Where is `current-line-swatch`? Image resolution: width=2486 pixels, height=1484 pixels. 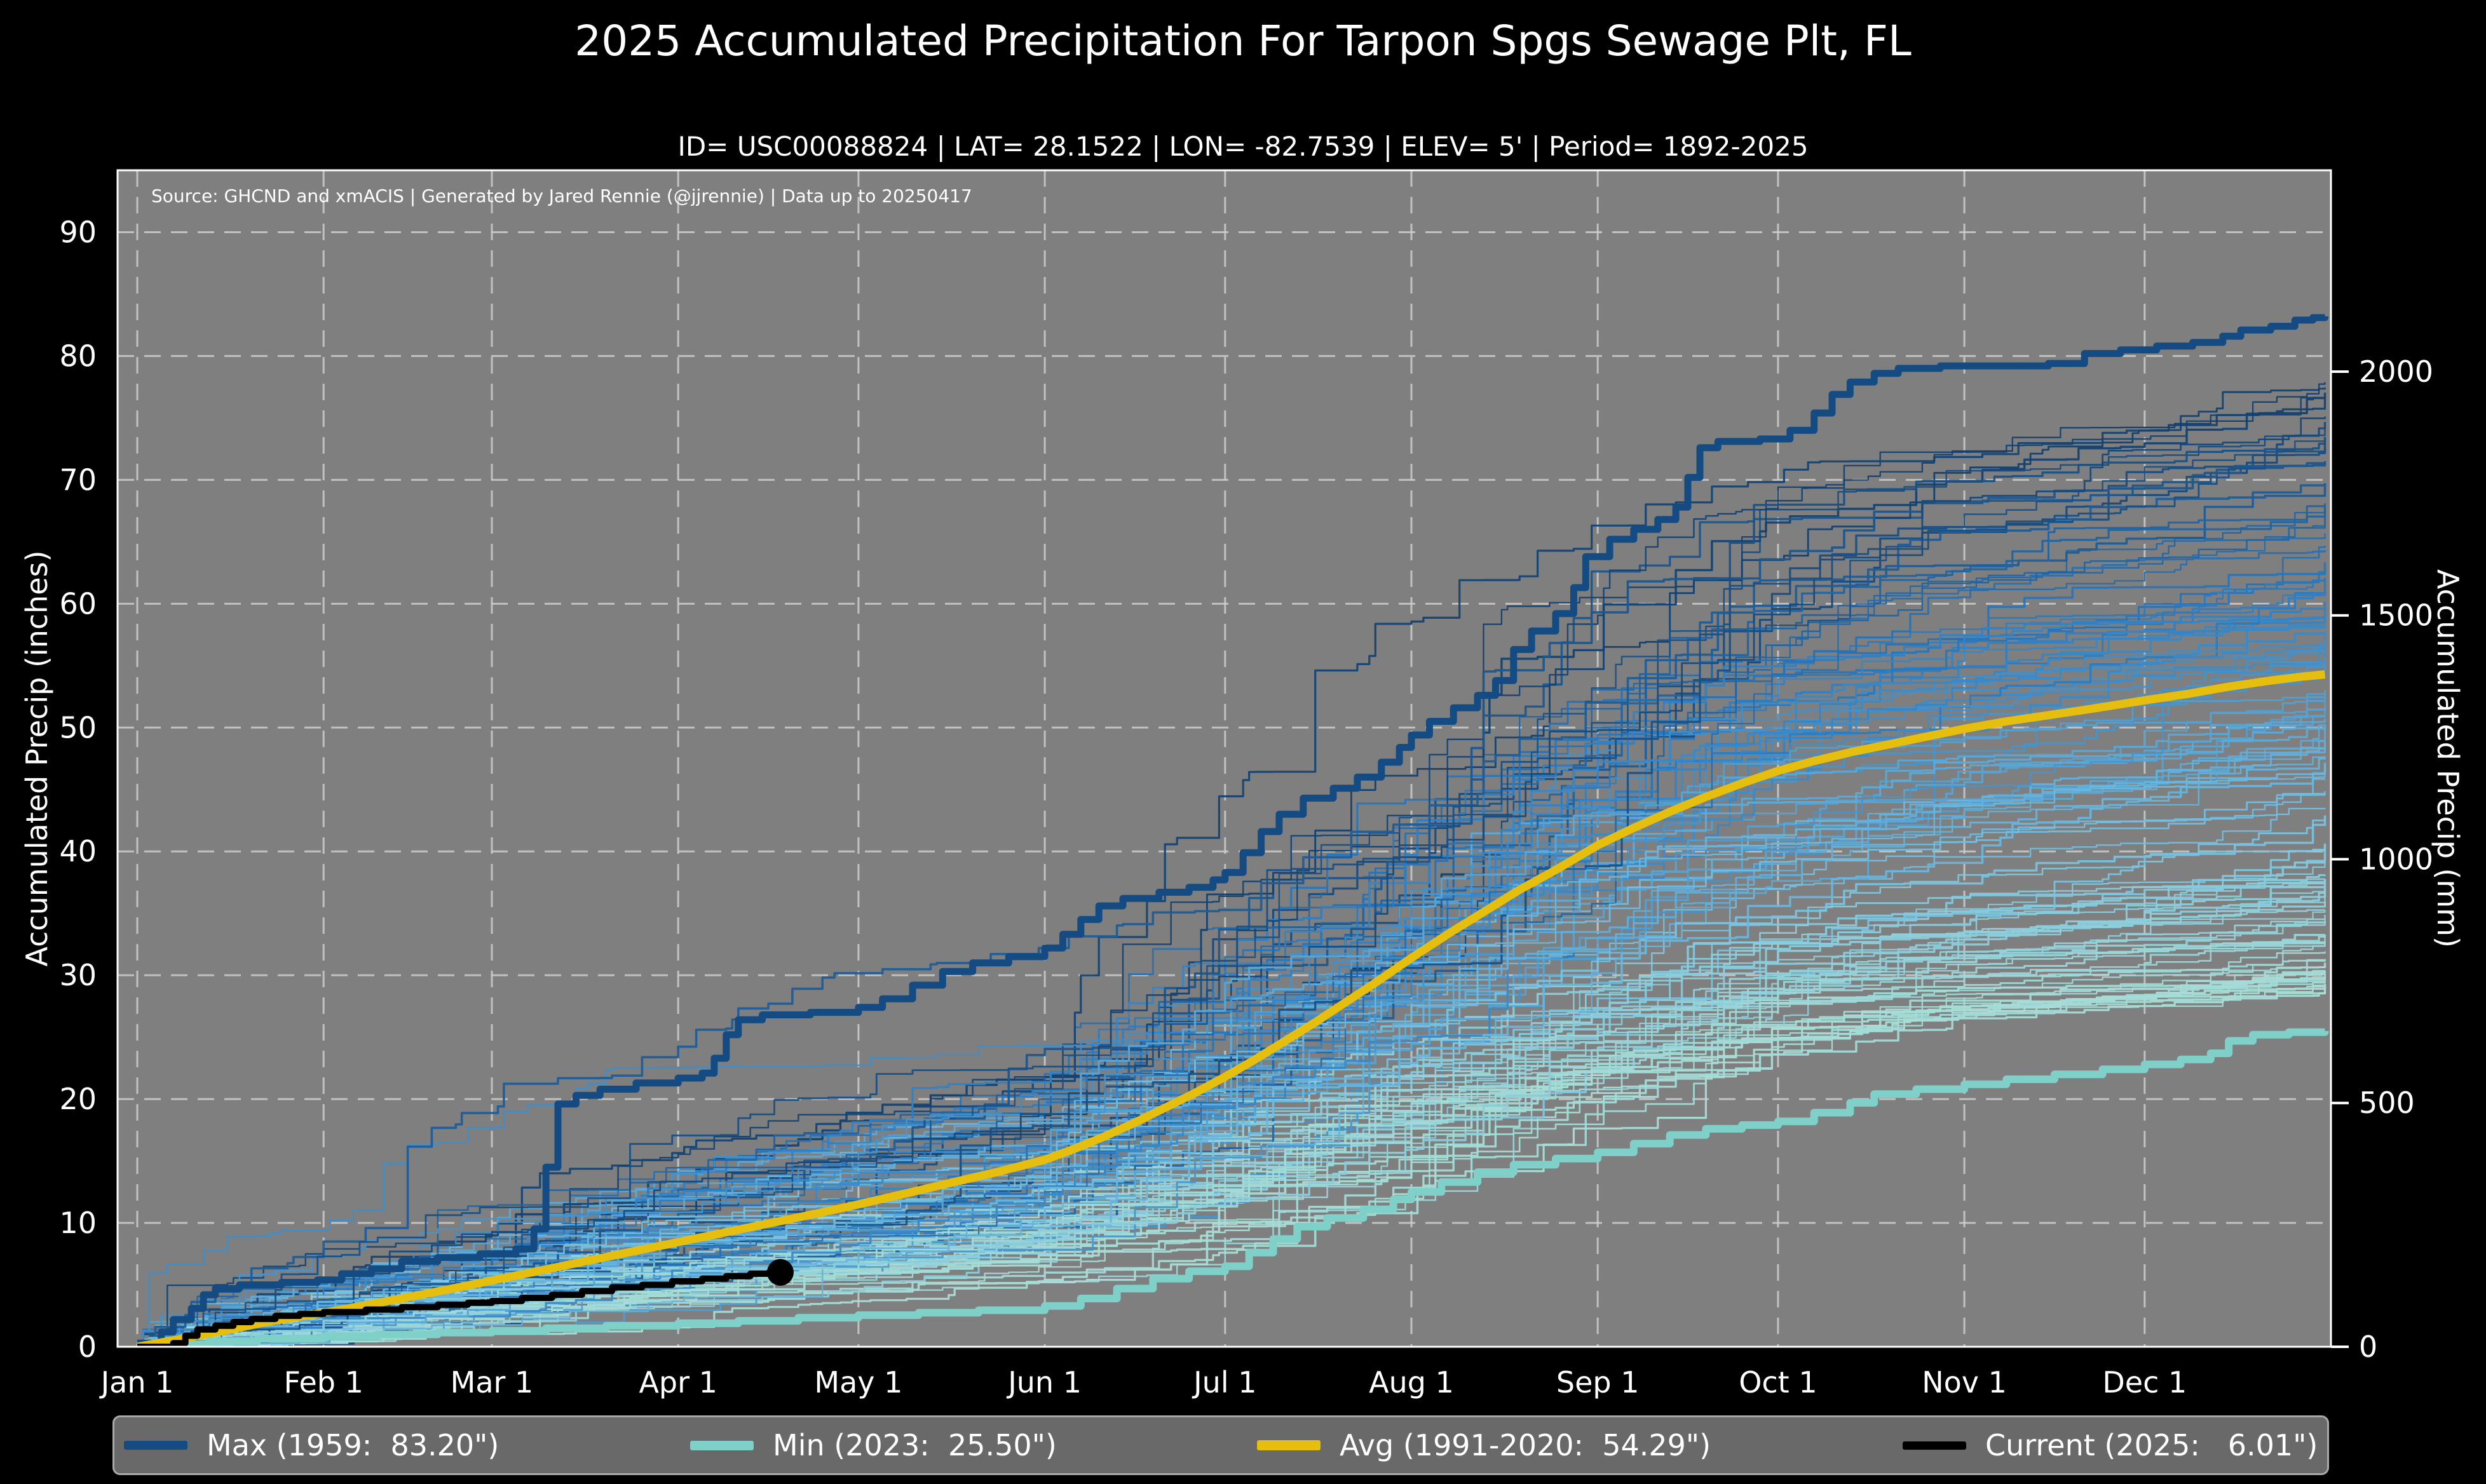 current-line-swatch is located at coordinates (1934, 1445).